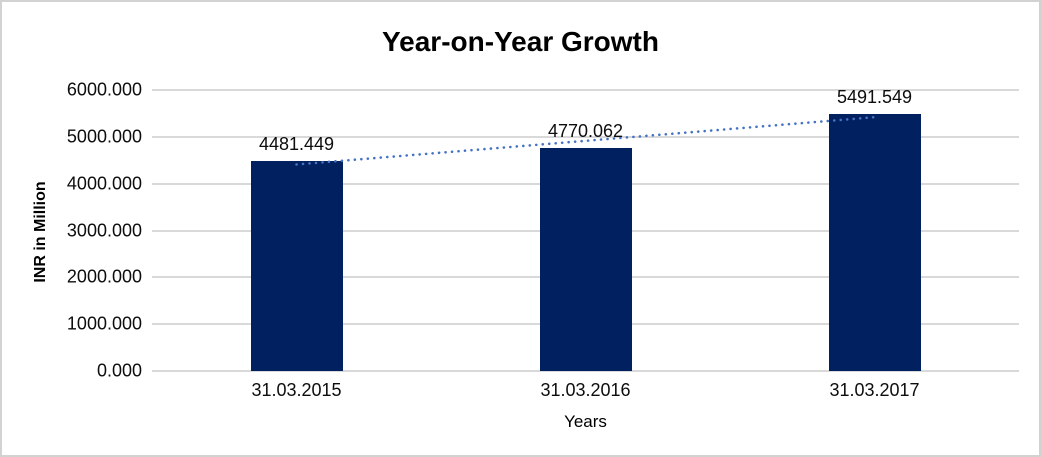 The height and width of the screenshot is (457, 1041). Describe the element at coordinates (104, 183) in the screenshot. I see `y-tick-label: 4000.000` at that location.